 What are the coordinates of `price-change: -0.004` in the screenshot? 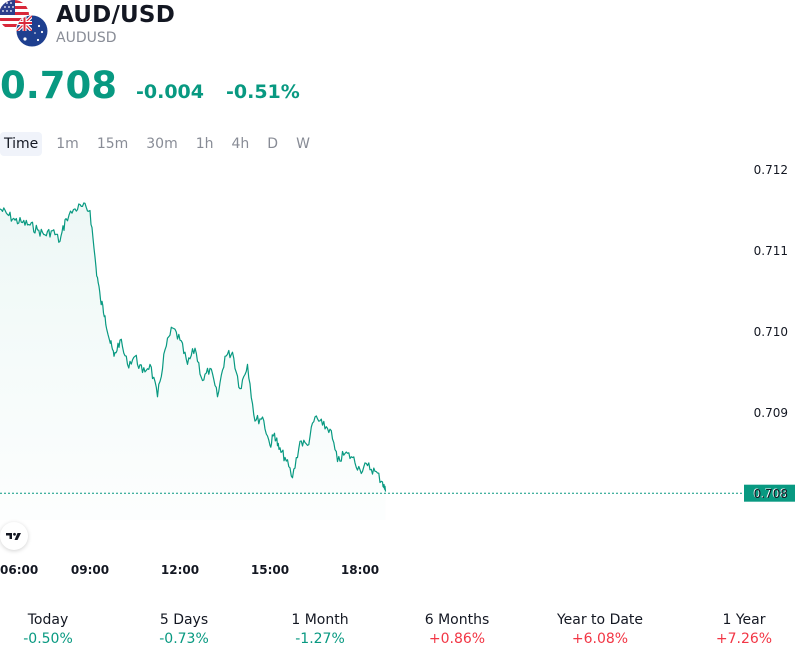 It's located at (170, 92).